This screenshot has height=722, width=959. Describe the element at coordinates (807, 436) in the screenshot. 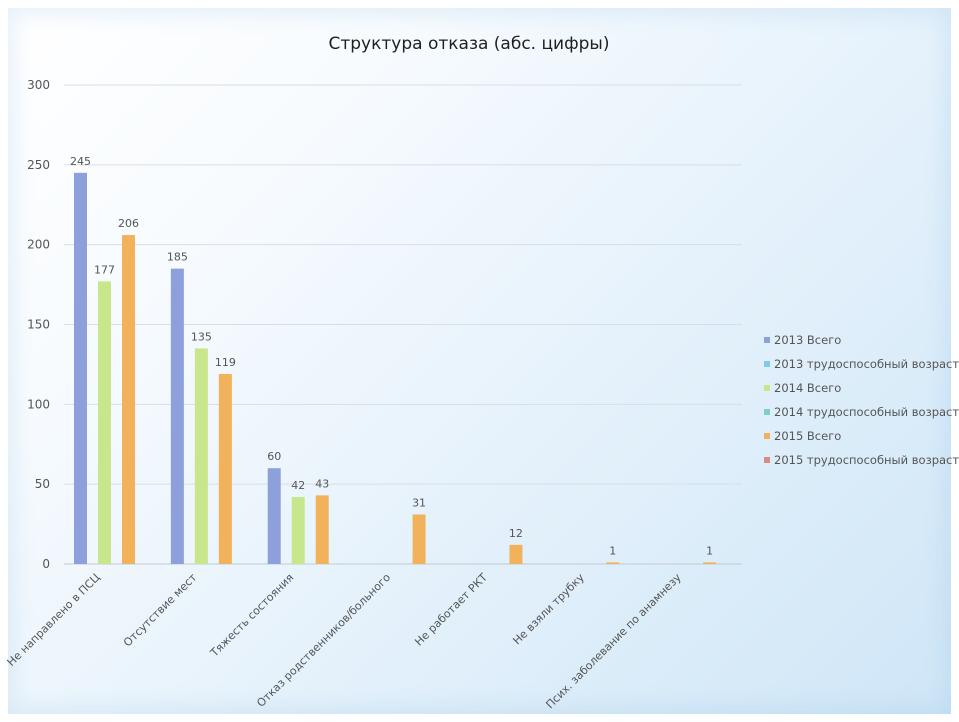

I see `legend-label: 2015 Всего` at that location.